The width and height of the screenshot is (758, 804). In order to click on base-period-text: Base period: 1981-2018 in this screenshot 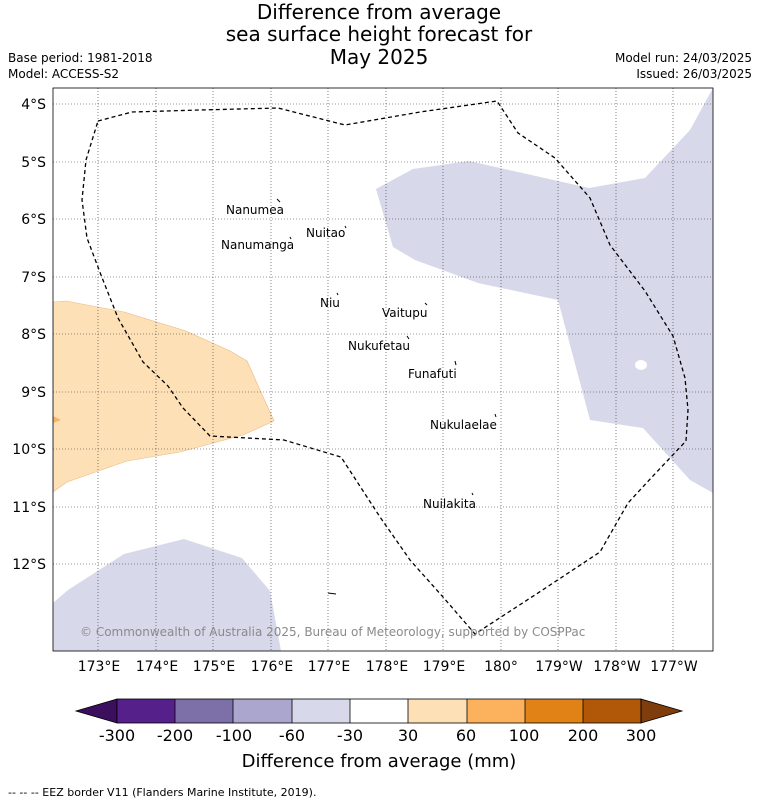, I will do `click(80, 58)`.